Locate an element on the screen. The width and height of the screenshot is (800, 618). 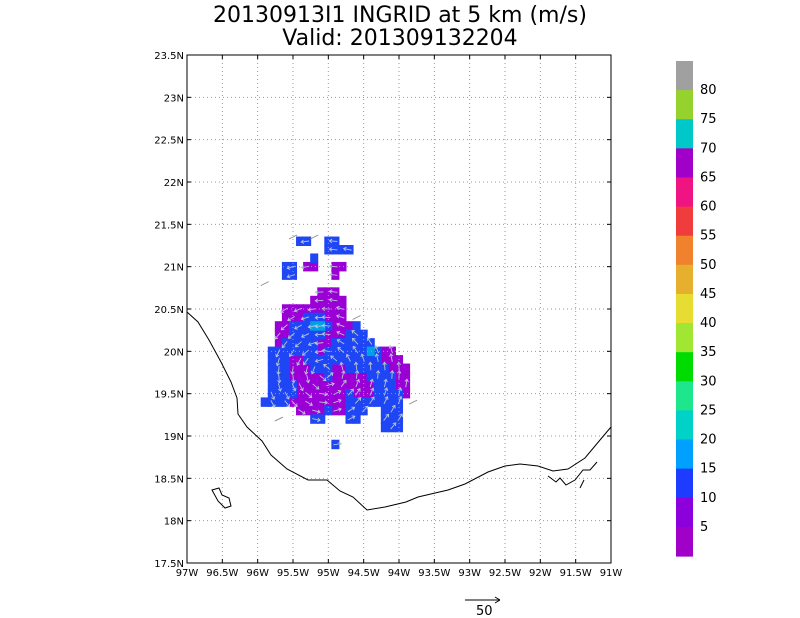
lat-label: 23.5N is located at coordinates (169, 56).